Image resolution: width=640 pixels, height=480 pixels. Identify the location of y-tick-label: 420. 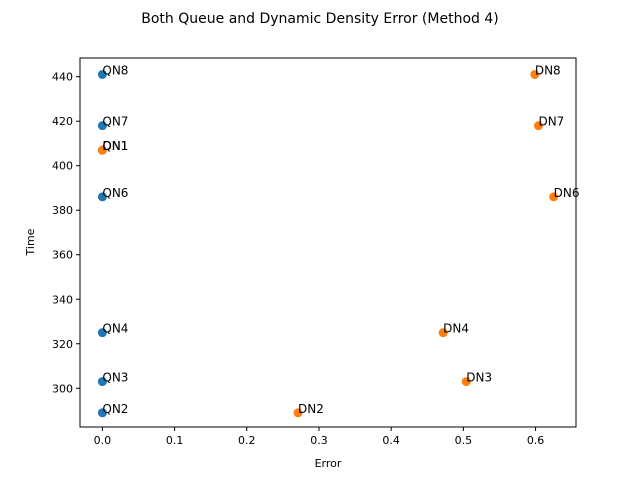
(62, 121).